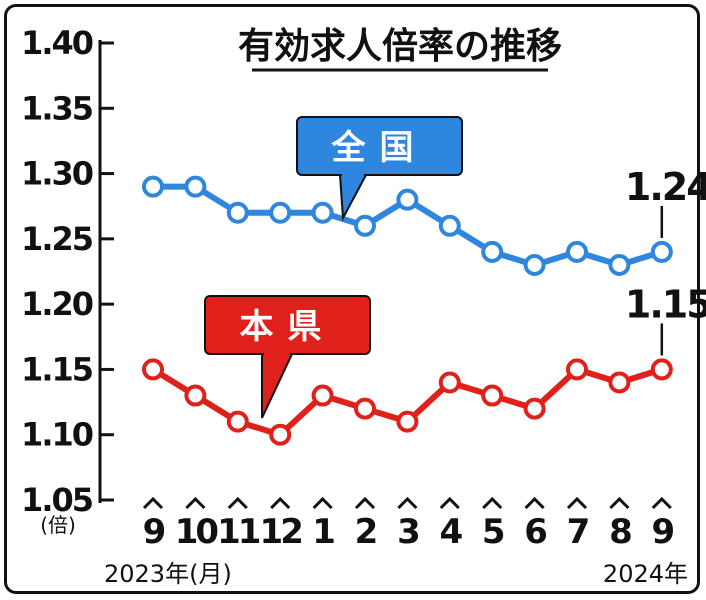 The image size is (706, 600). What do you see at coordinates (493, 532) in the screenshot?
I see `x-tick-label: 5` at bounding box center [493, 532].